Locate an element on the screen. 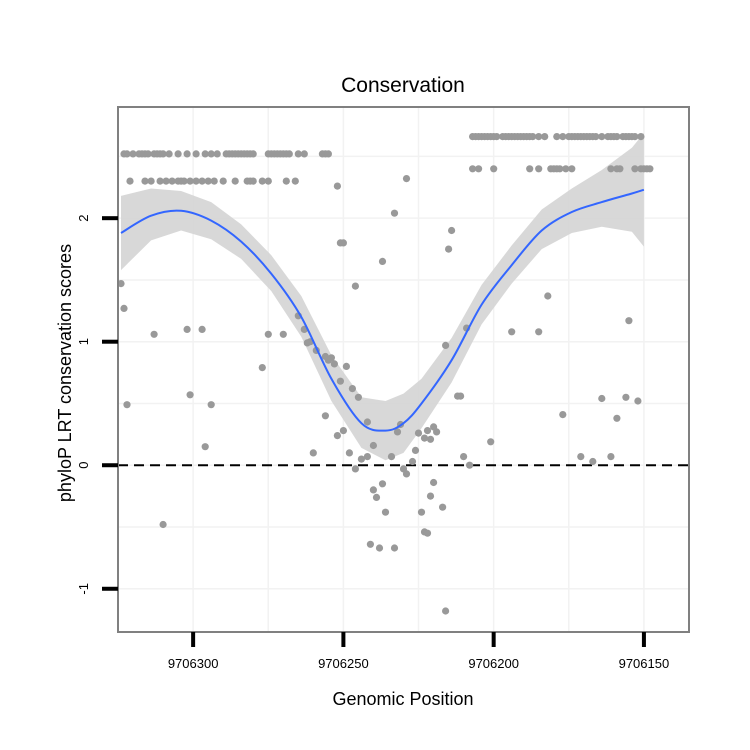 The height and width of the screenshot is (750, 750). x-axis-ticks: 9706300 9706250 9706200 9706150 is located at coordinates (418, 651).